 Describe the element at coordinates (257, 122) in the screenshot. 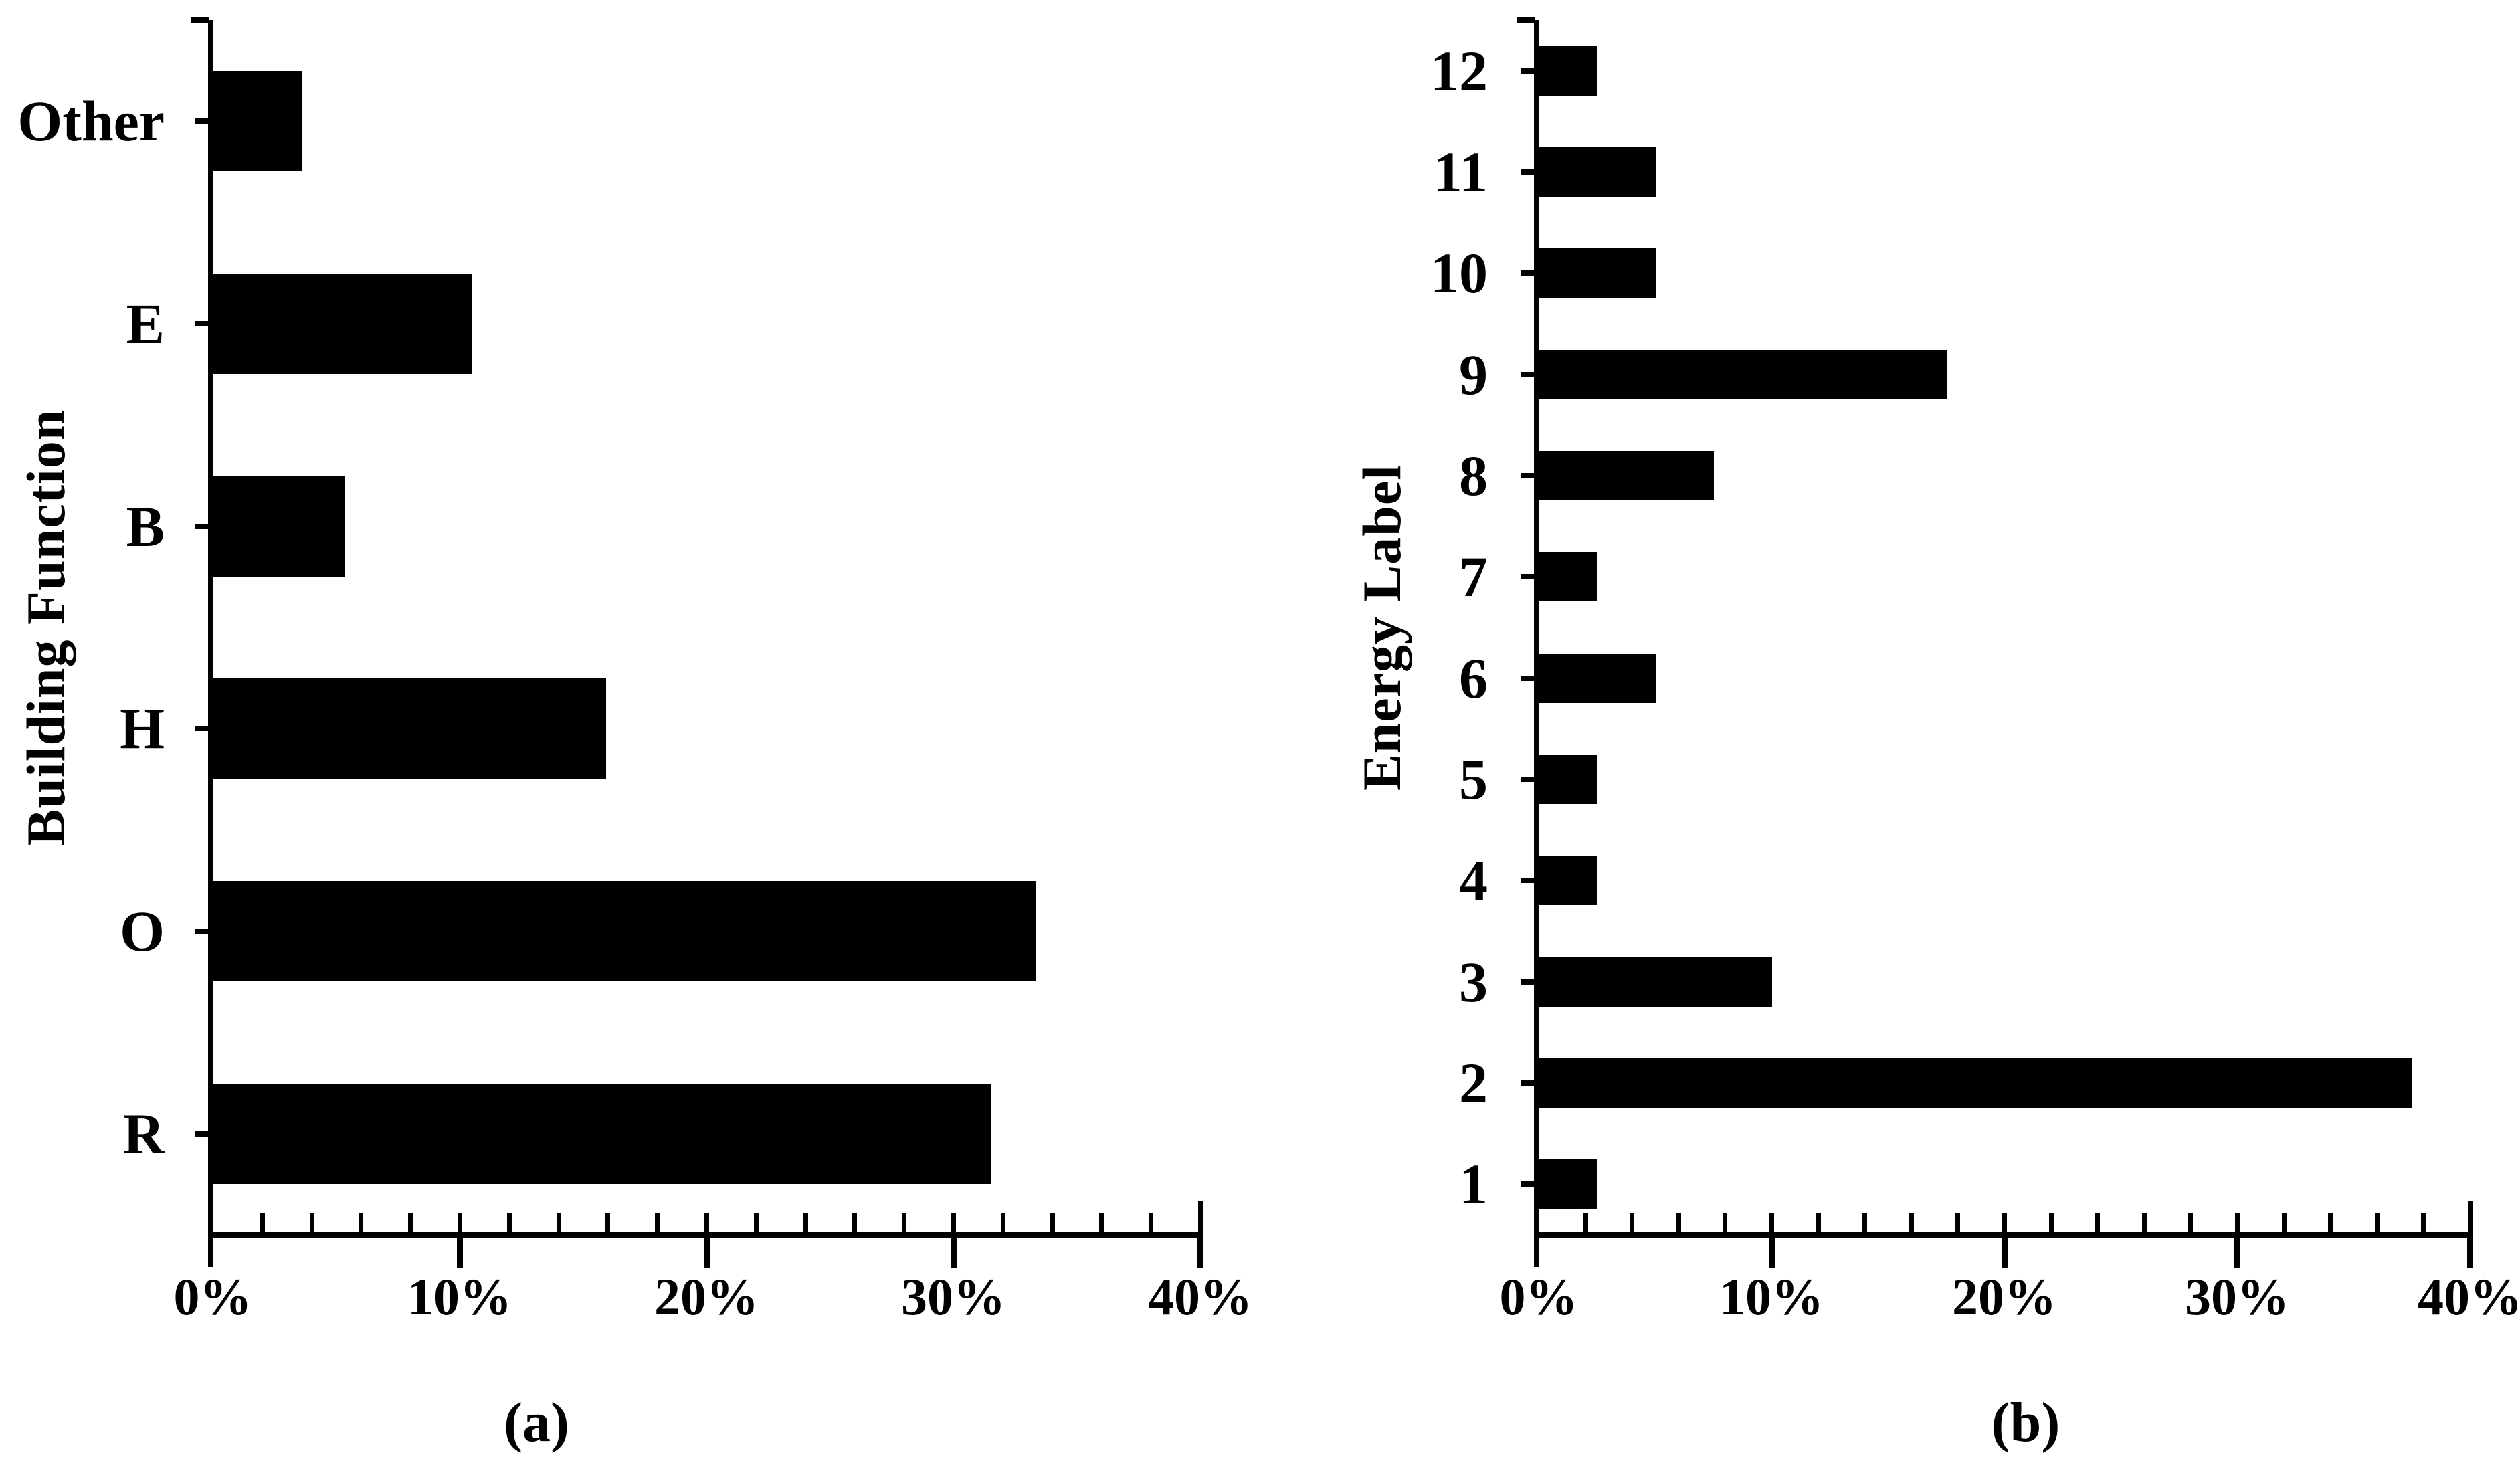

I see `bar-other` at that location.